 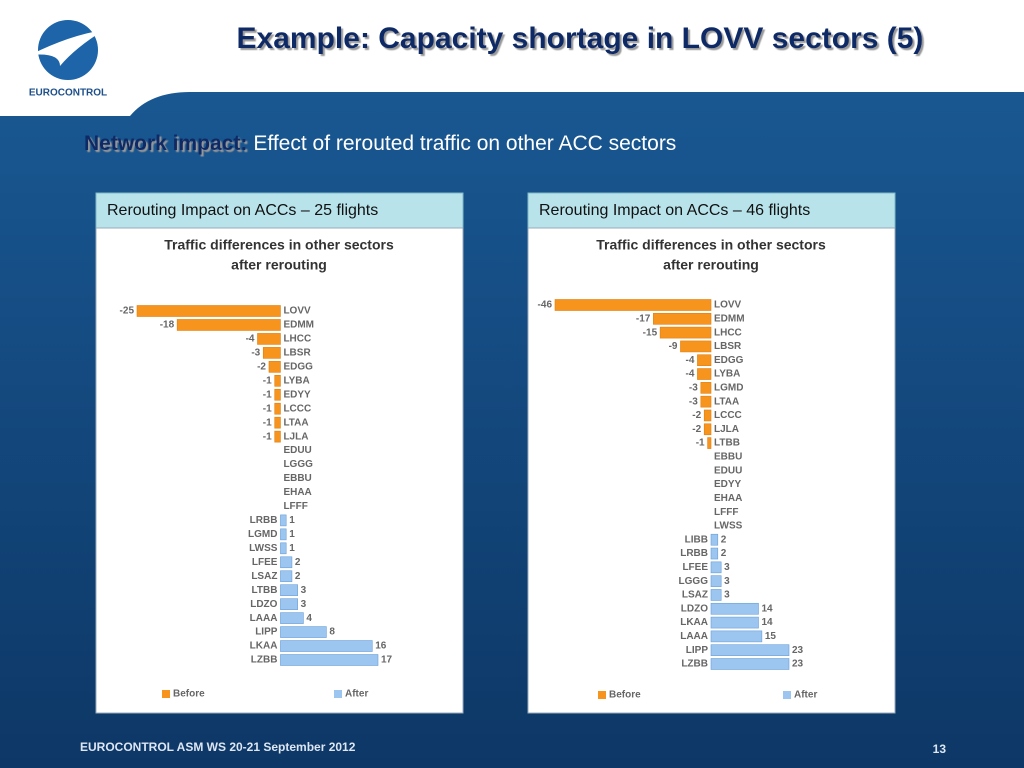 I want to click on value-label: -46, so click(x=545, y=305).